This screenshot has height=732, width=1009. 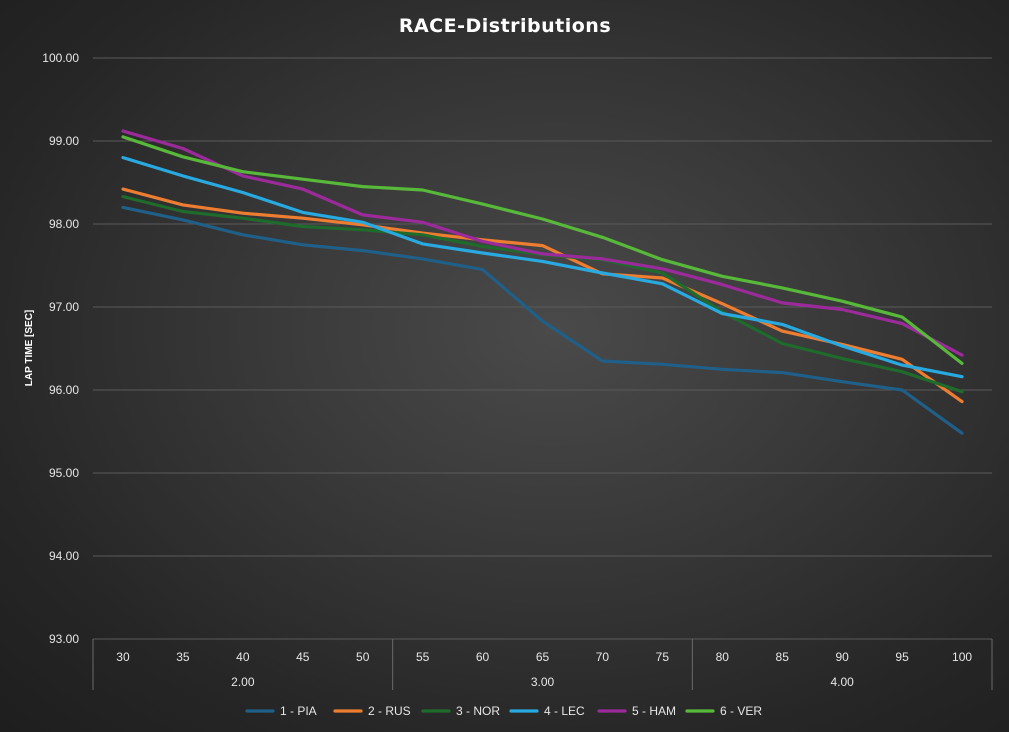 What do you see at coordinates (478, 711) in the screenshot?
I see `legend-label: 3 - NOR` at bounding box center [478, 711].